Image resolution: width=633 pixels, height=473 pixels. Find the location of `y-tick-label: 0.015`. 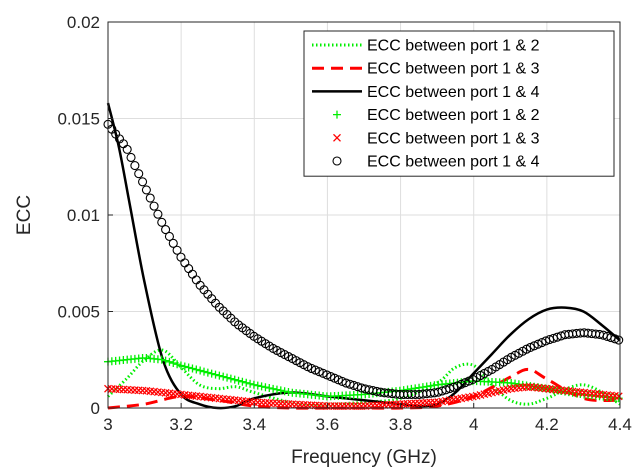

y-tick-label: 0.015 is located at coordinates (78, 119).